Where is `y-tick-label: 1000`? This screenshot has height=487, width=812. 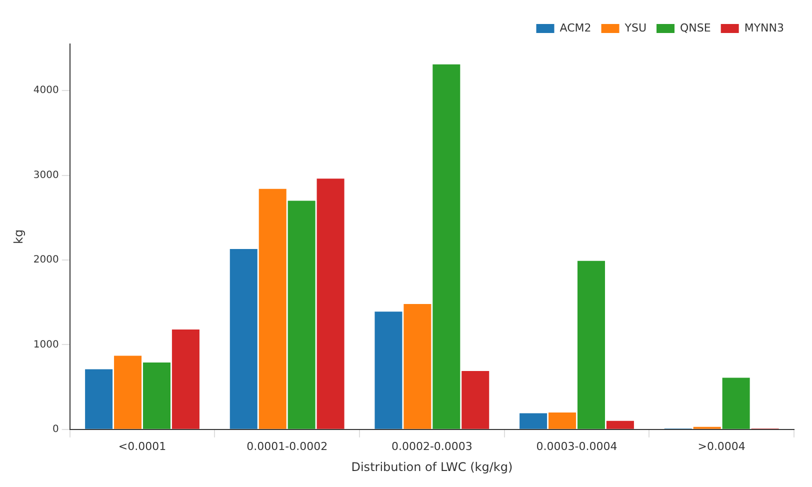
y-tick-label: 1000 is located at coordinates (46, 344).